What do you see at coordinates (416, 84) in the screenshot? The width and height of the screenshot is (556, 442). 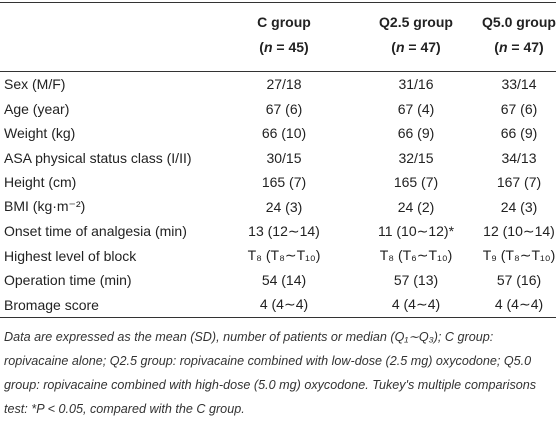 I see `table-cell: 31/16` at bounding box center [416, 84].